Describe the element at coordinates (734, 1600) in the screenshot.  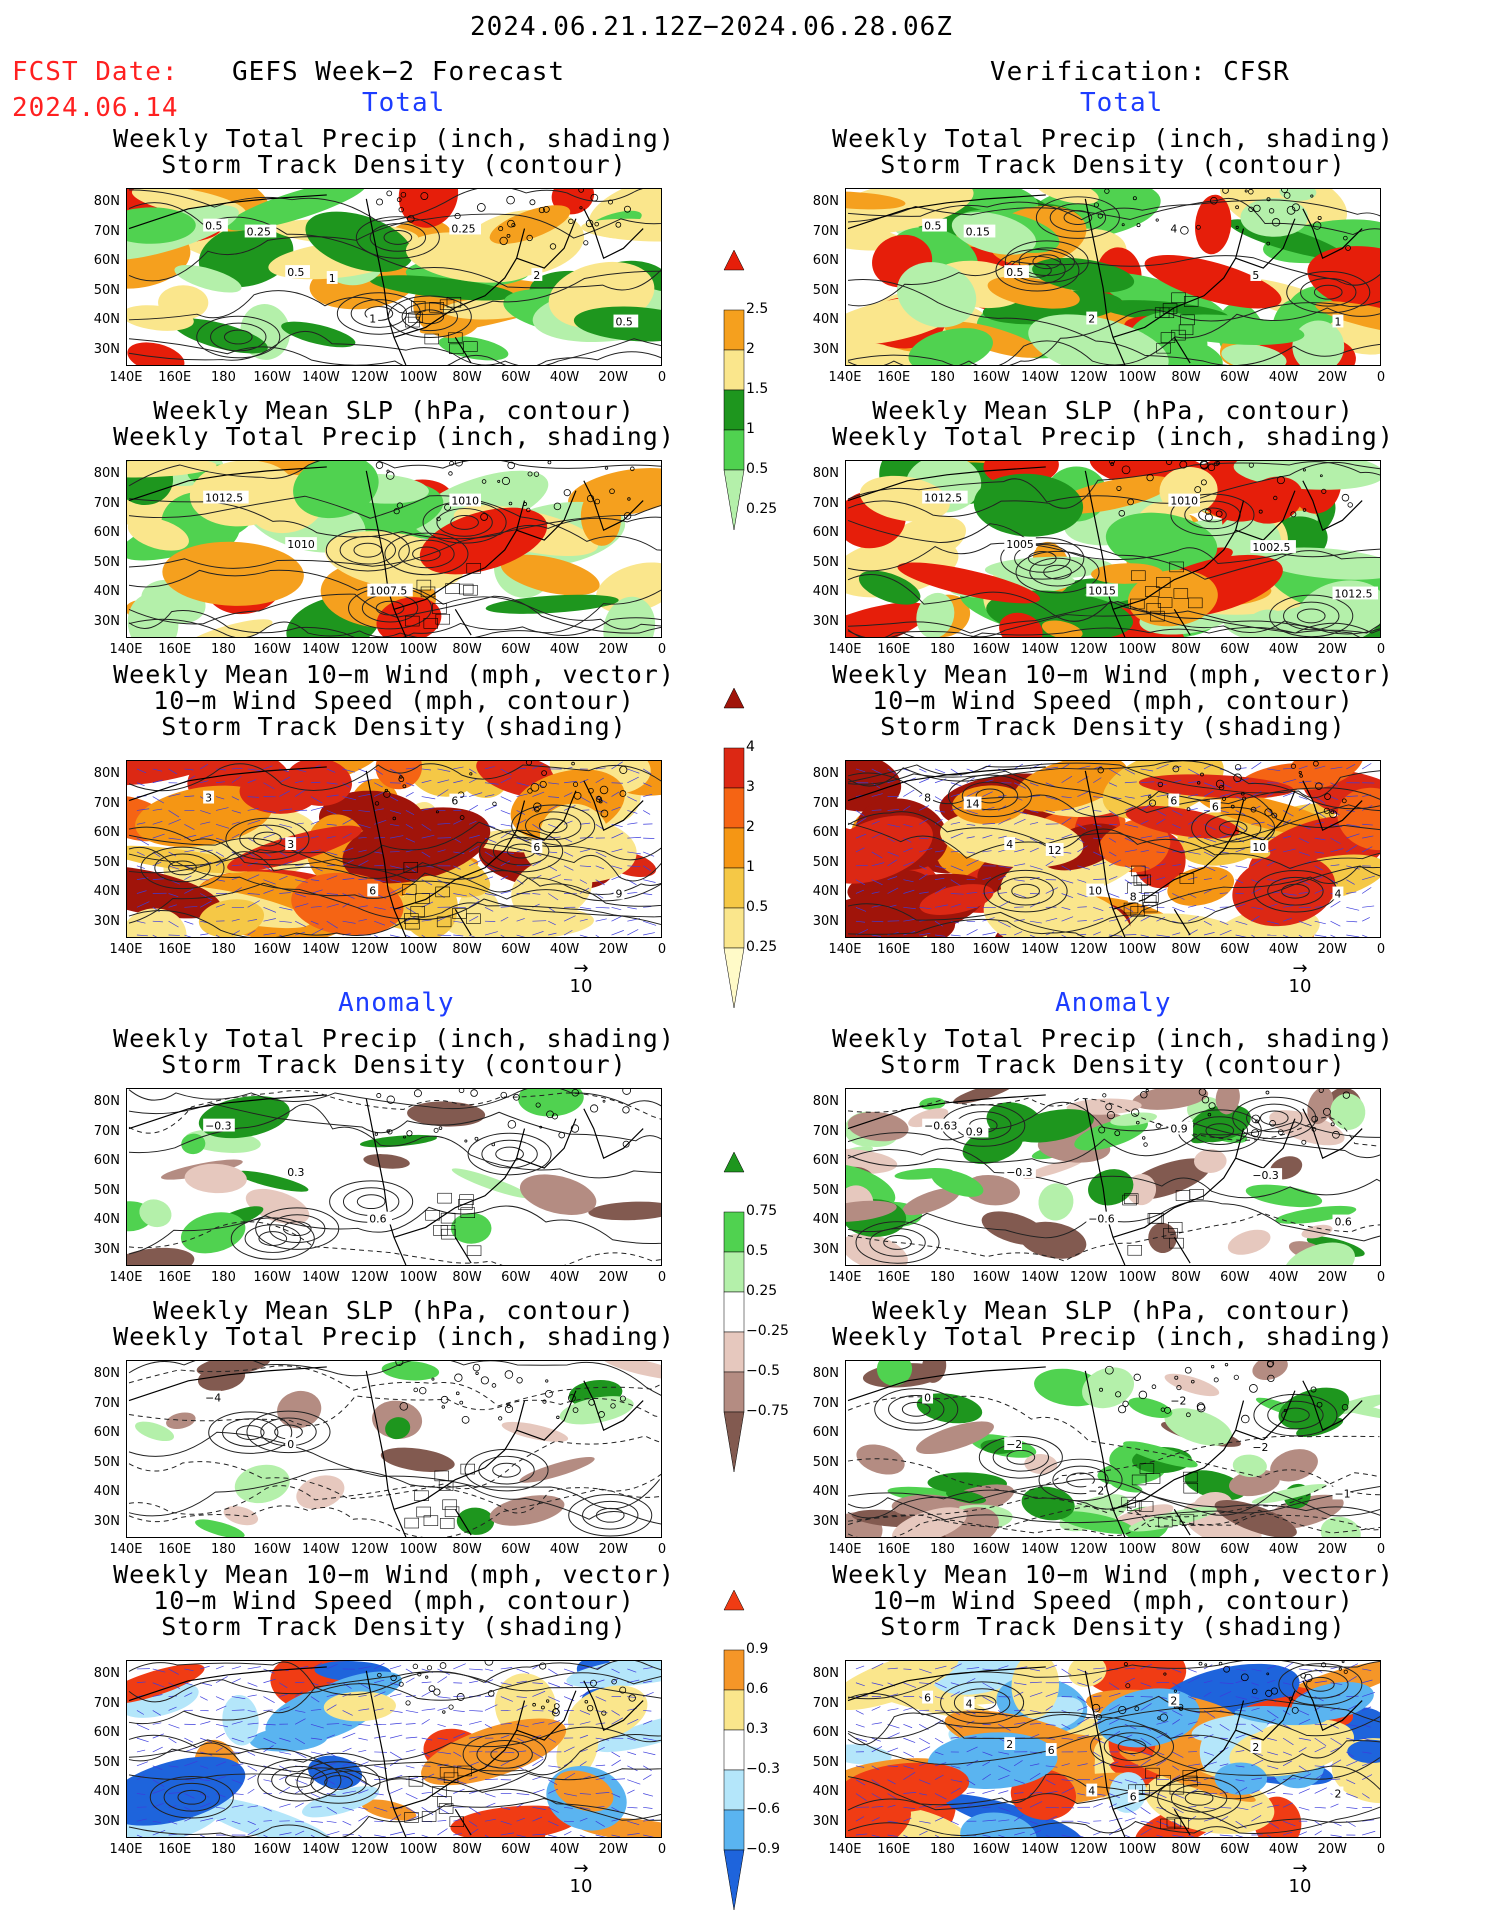
I see `colorbar-top-arrow` at that location.